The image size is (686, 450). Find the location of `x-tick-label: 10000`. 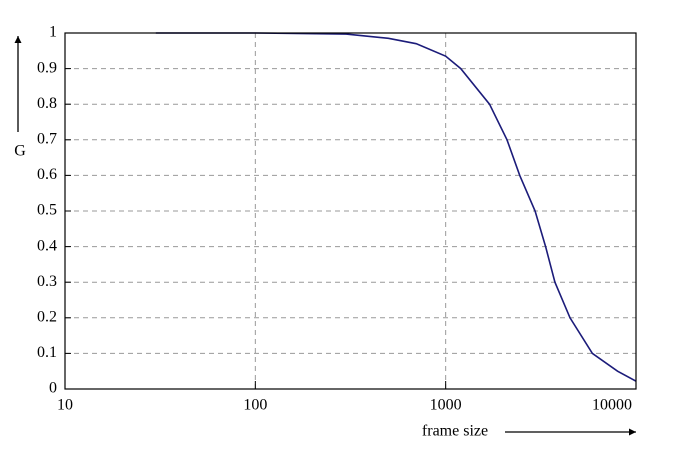

x-tick-label: 10000 is located at coordinates (612, 405).